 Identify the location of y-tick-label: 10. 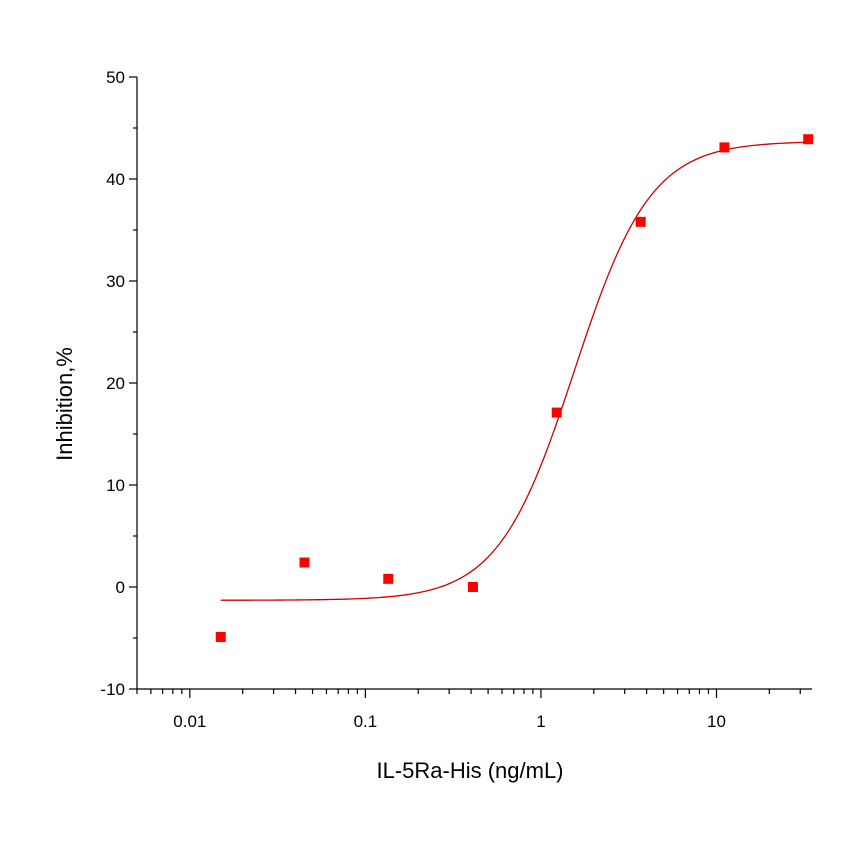
(115, 485).